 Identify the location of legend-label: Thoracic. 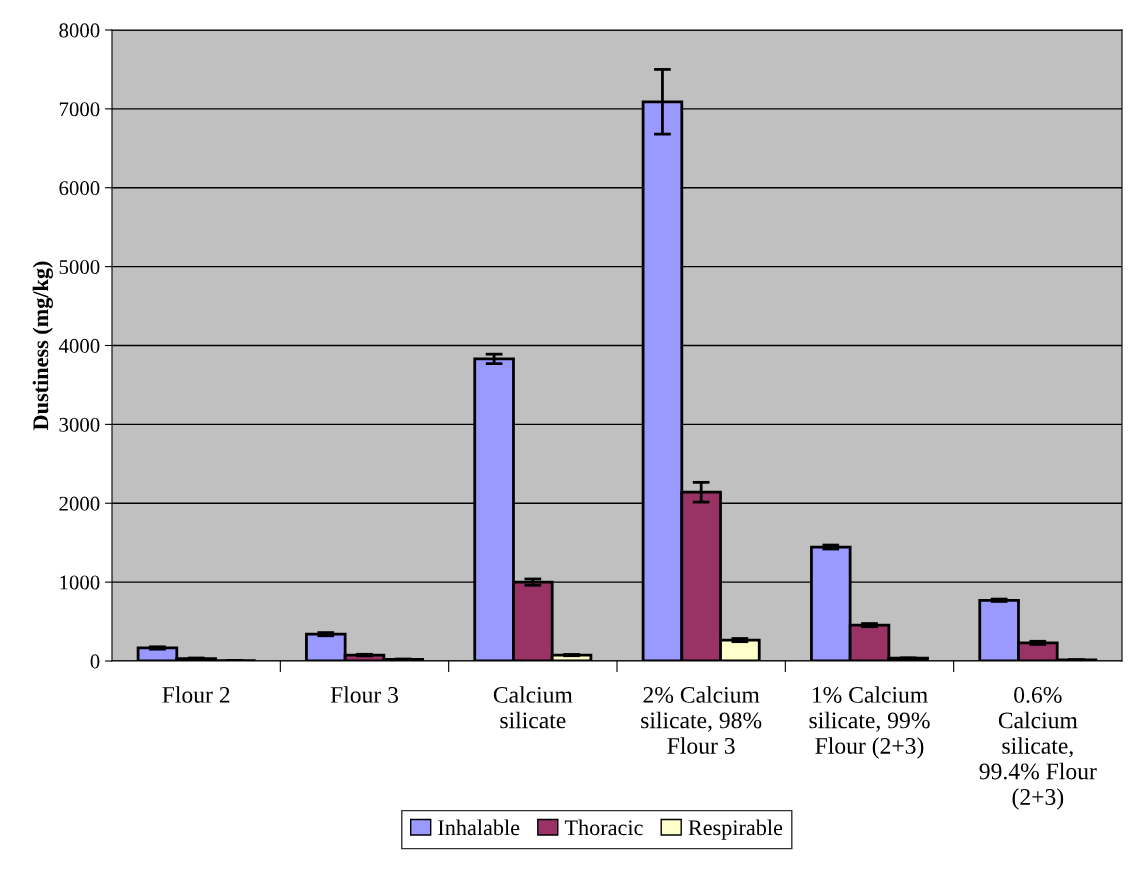
(603, 827).